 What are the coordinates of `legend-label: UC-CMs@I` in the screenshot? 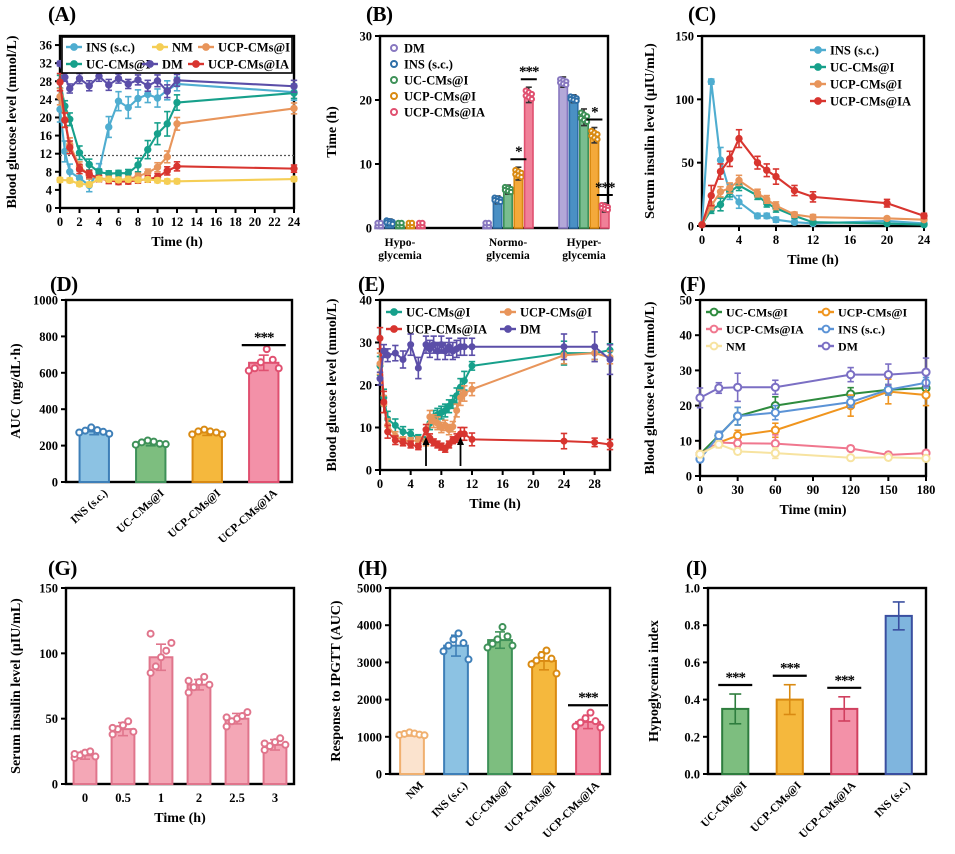 It's located at (118, 65).